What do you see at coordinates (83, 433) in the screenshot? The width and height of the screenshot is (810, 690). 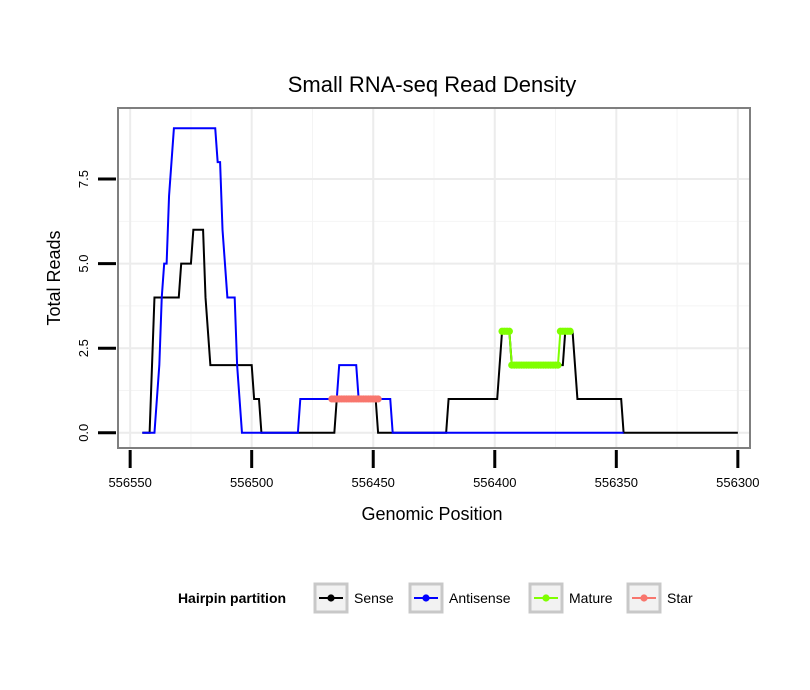 I see `y-tick-label: 0.0` at bounding box center [83, 433].